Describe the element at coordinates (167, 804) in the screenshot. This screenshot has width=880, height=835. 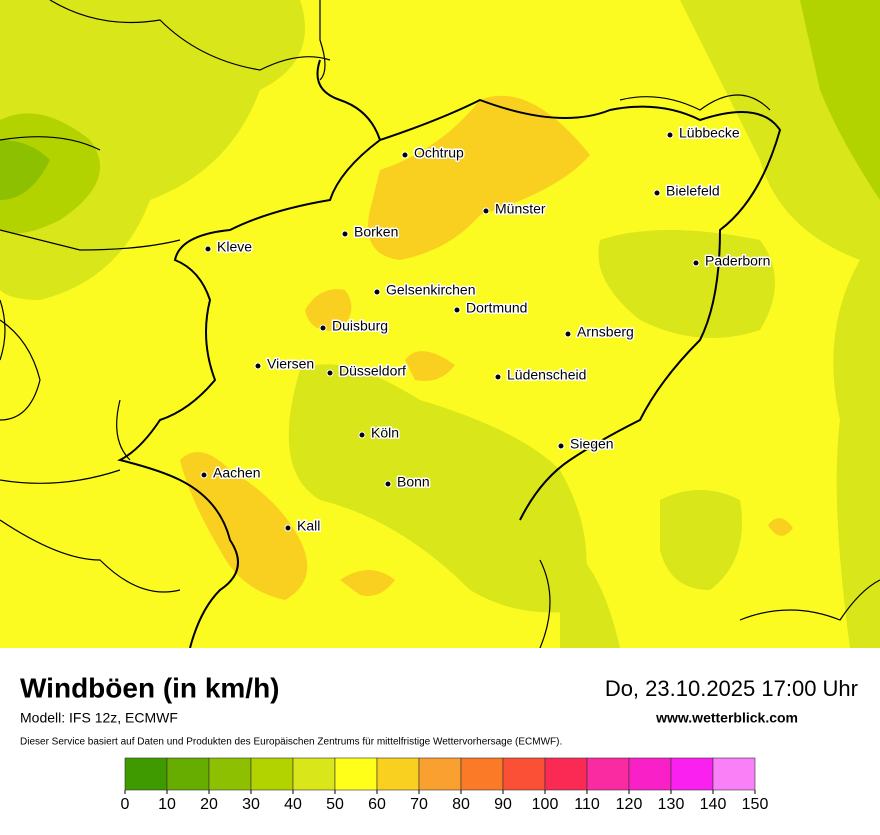
I see `legend-tick-label: 10` at that location.